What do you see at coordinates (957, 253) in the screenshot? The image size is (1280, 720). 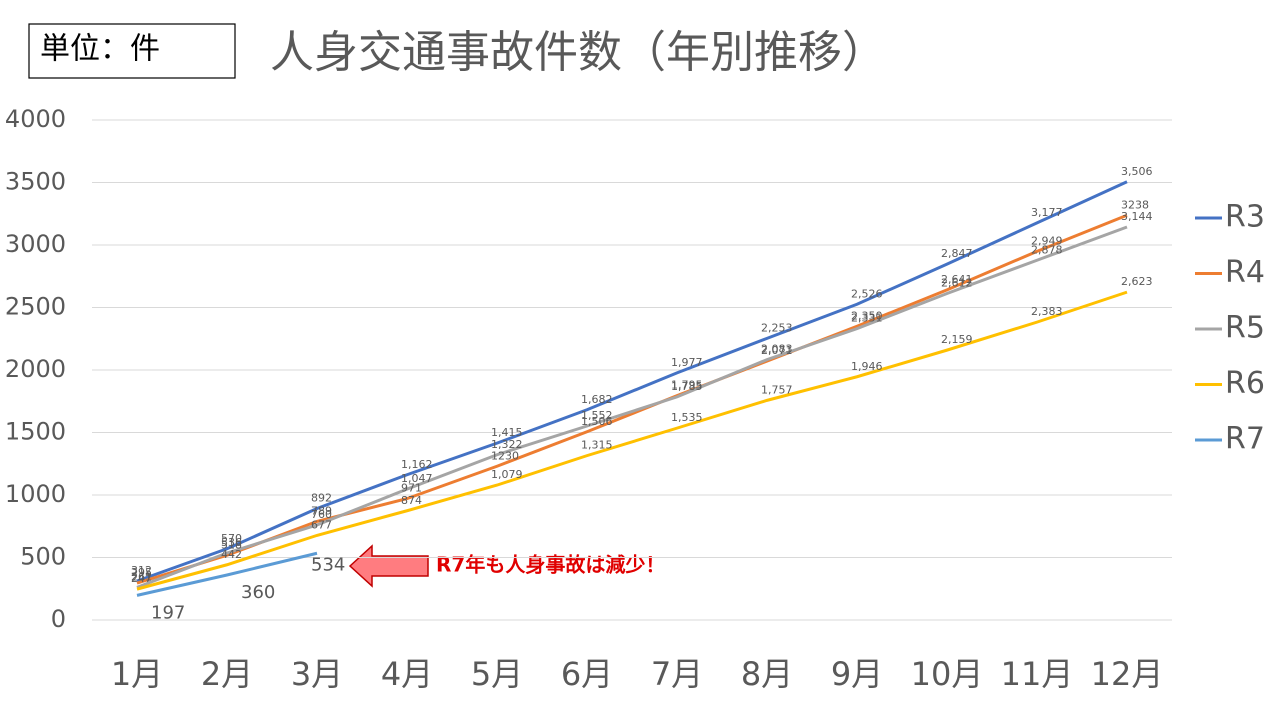 I see `data-label: 2,847` at bounding box center [957, 253].